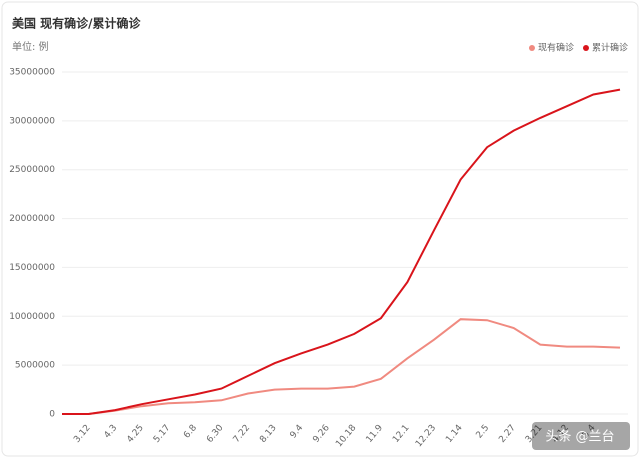  Describe the element at coordinates (32, 219) in the screenshot. I see `y-tick-label: 20000000` at that location.